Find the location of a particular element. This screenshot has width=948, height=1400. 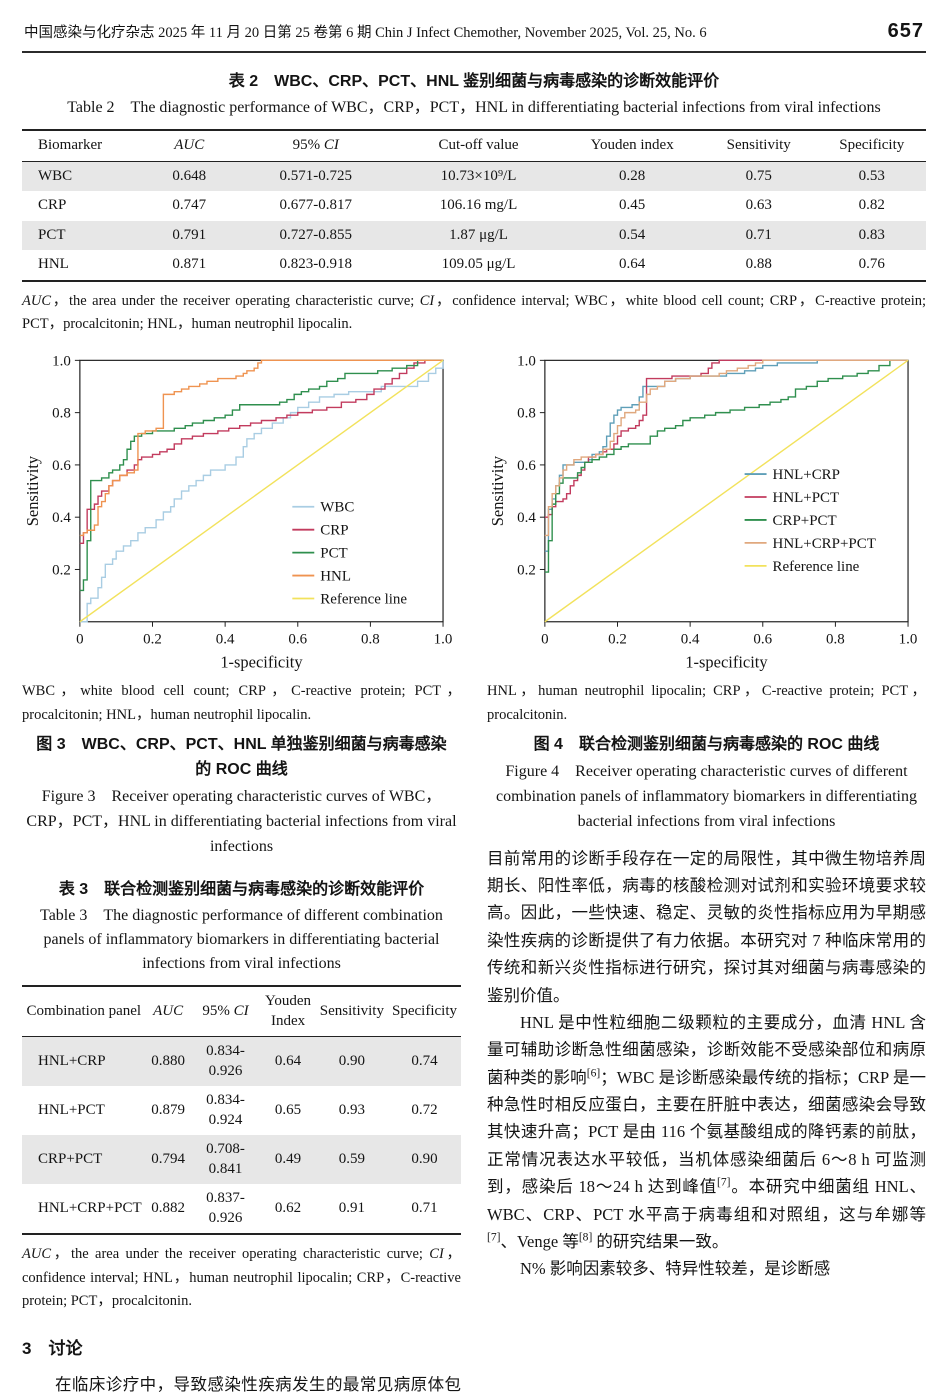

table-cell: 0.72 is located at coordinates (424, 1110).